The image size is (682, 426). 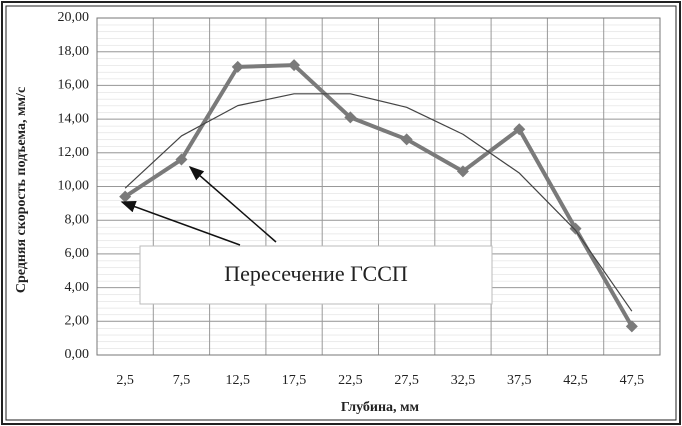 I want to click on x-tick-label: 27,5, so click(x=406, y=380).